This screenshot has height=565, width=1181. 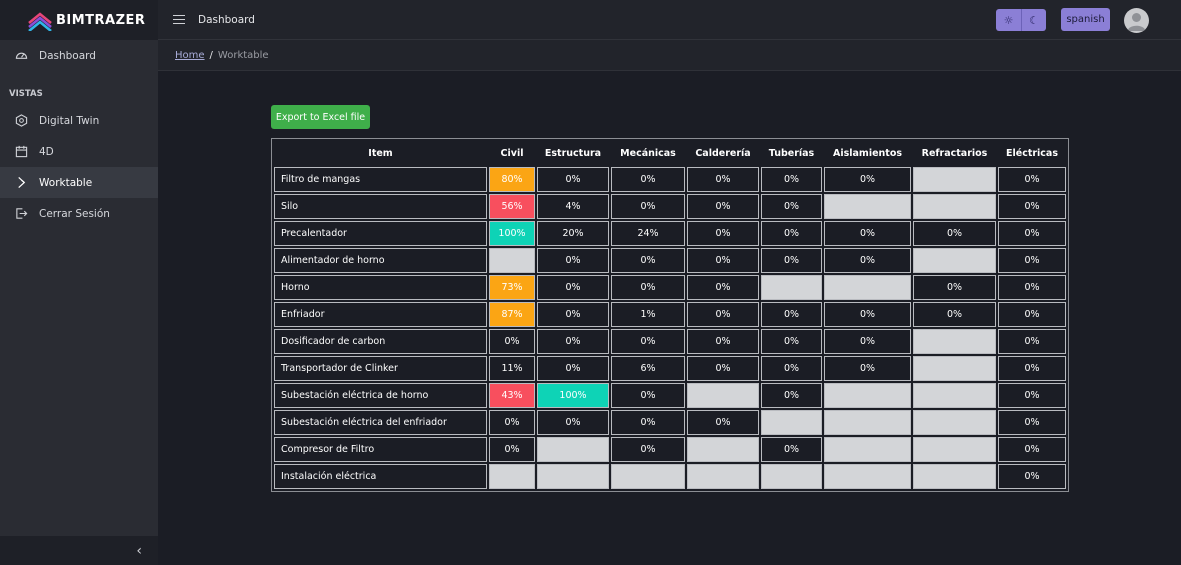 I want to click on table-row: Enfriador 87% 0% 1% 0% 0% 0% 0% 0%, so click(x=670, y=314).